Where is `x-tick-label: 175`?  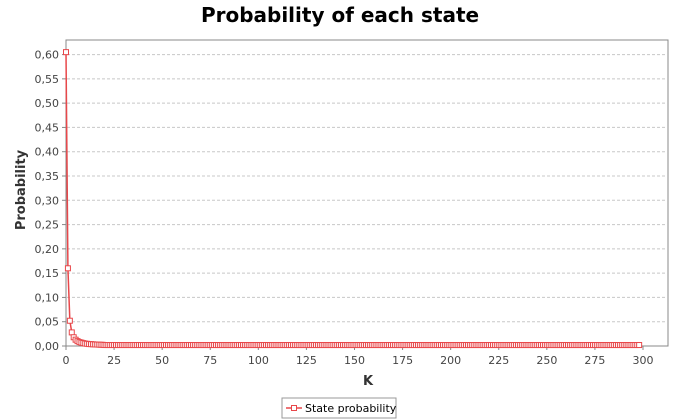 x-tick-label: 175 is located at coordinates (402, 360).